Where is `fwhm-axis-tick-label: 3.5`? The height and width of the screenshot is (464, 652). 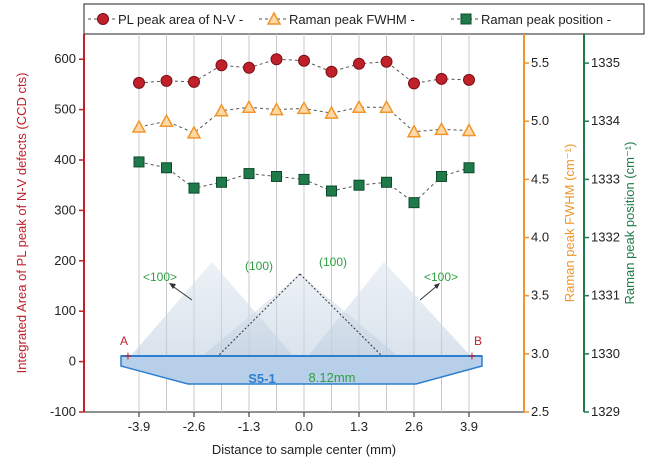 fwhm-axis-tick-label: 3.5 is located at coordinates (540, 295).